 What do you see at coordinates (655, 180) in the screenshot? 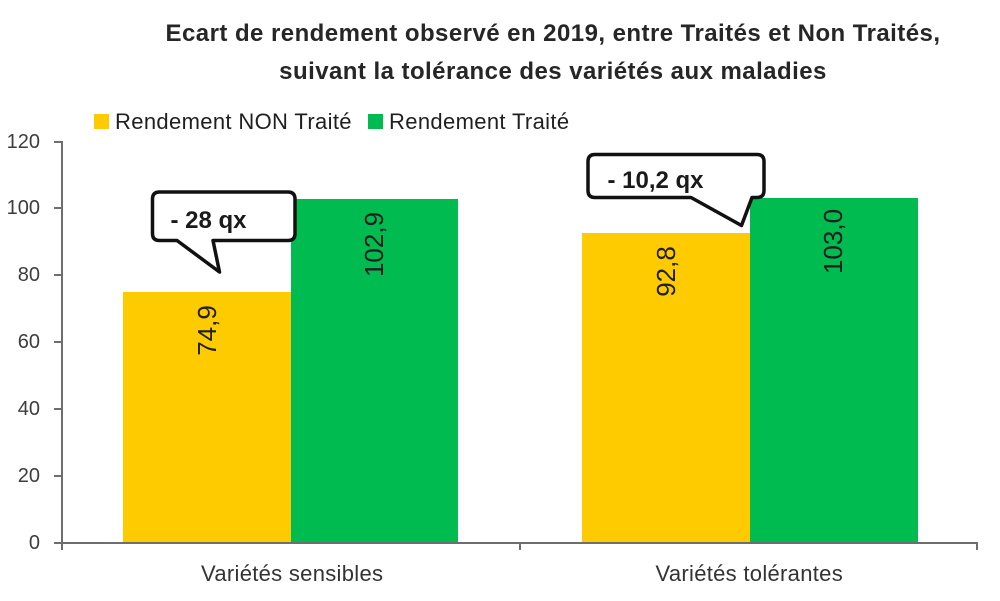
I see `svg-text: - 10,2 qx` at bounding box center [655, 180].